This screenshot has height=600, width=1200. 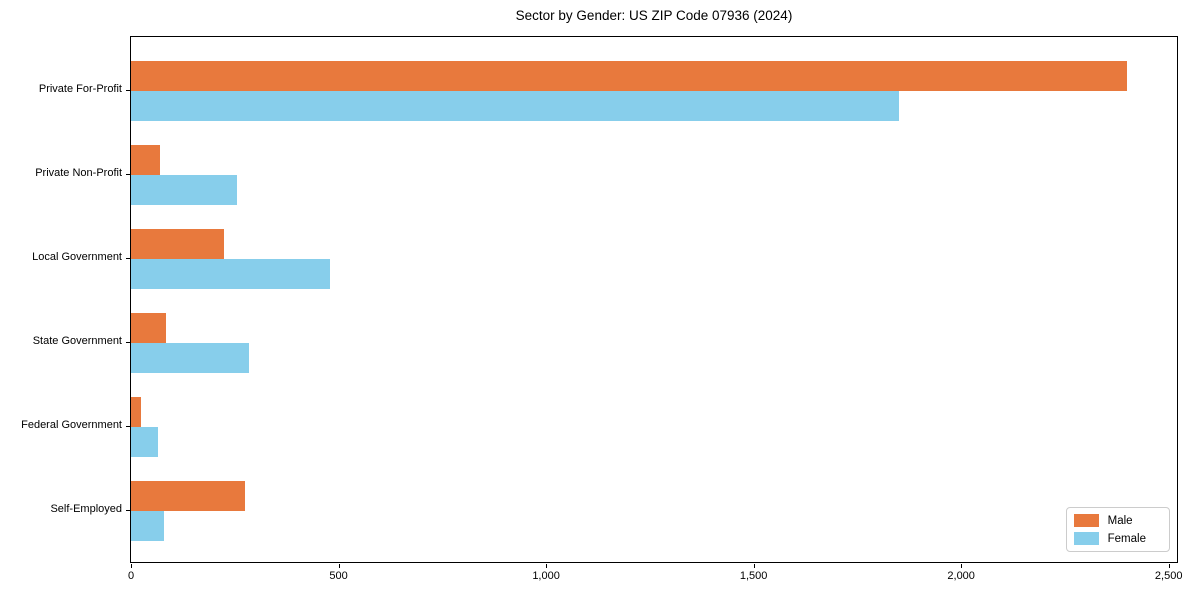 What do you see at coordinates (1086, 538) in the screenshot?
I see `legend-swatch-female` at bounding box center [1086, 538].